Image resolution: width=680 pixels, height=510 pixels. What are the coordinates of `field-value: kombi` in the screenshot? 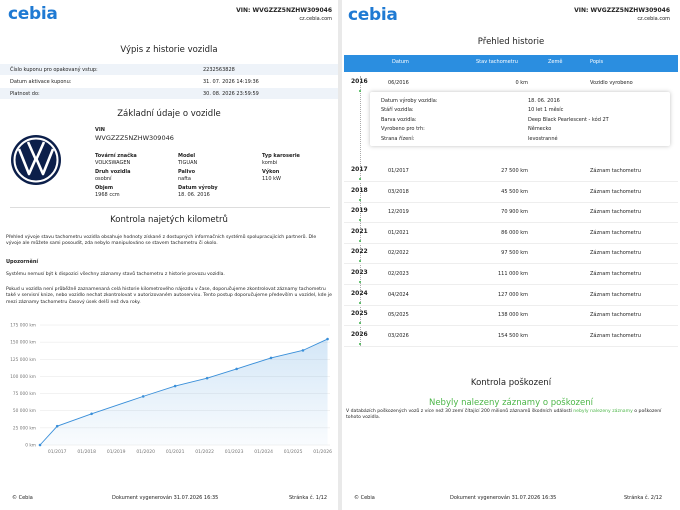 It's located at (270, 163).